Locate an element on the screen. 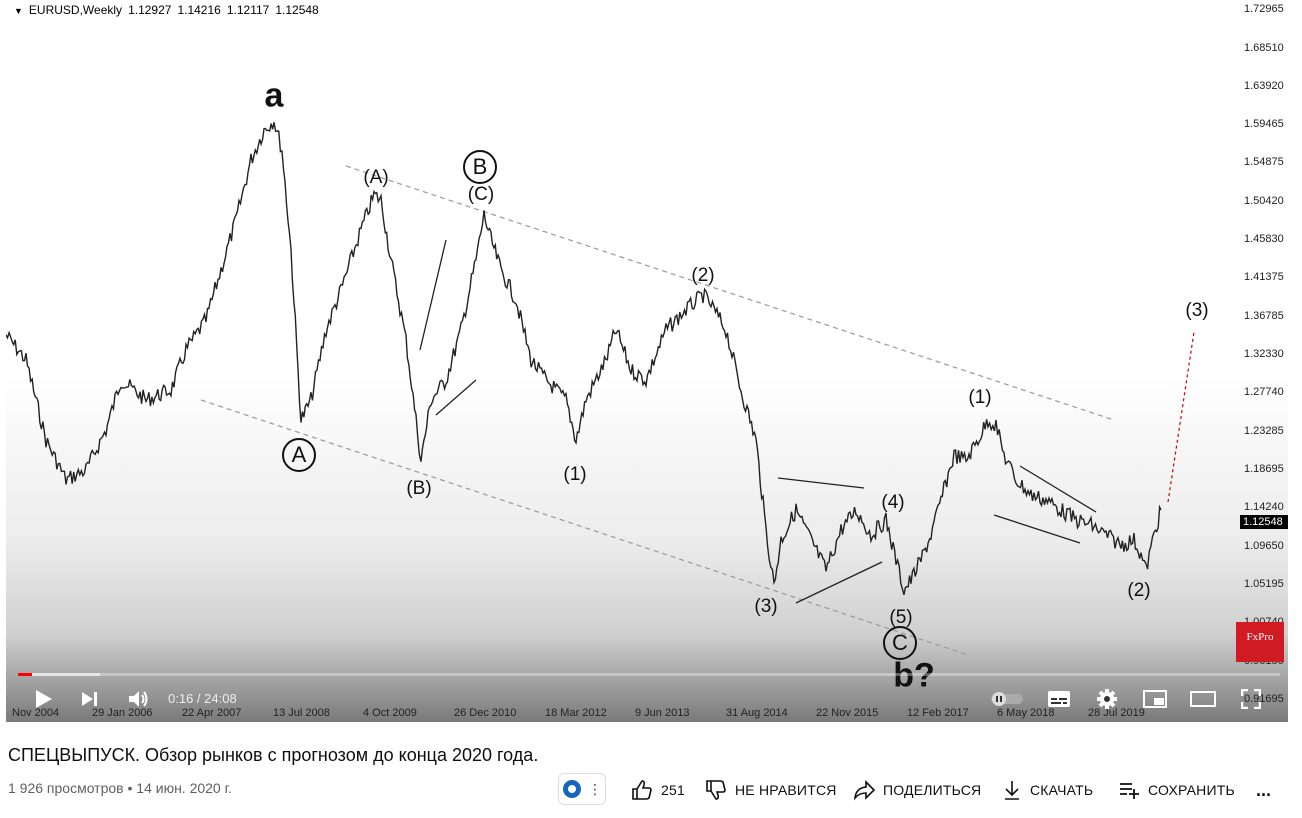 Image resolution: width=1302 pixels, height=818 pixels. price-tick: 1.59465 is located at coordinates (1264, 124).